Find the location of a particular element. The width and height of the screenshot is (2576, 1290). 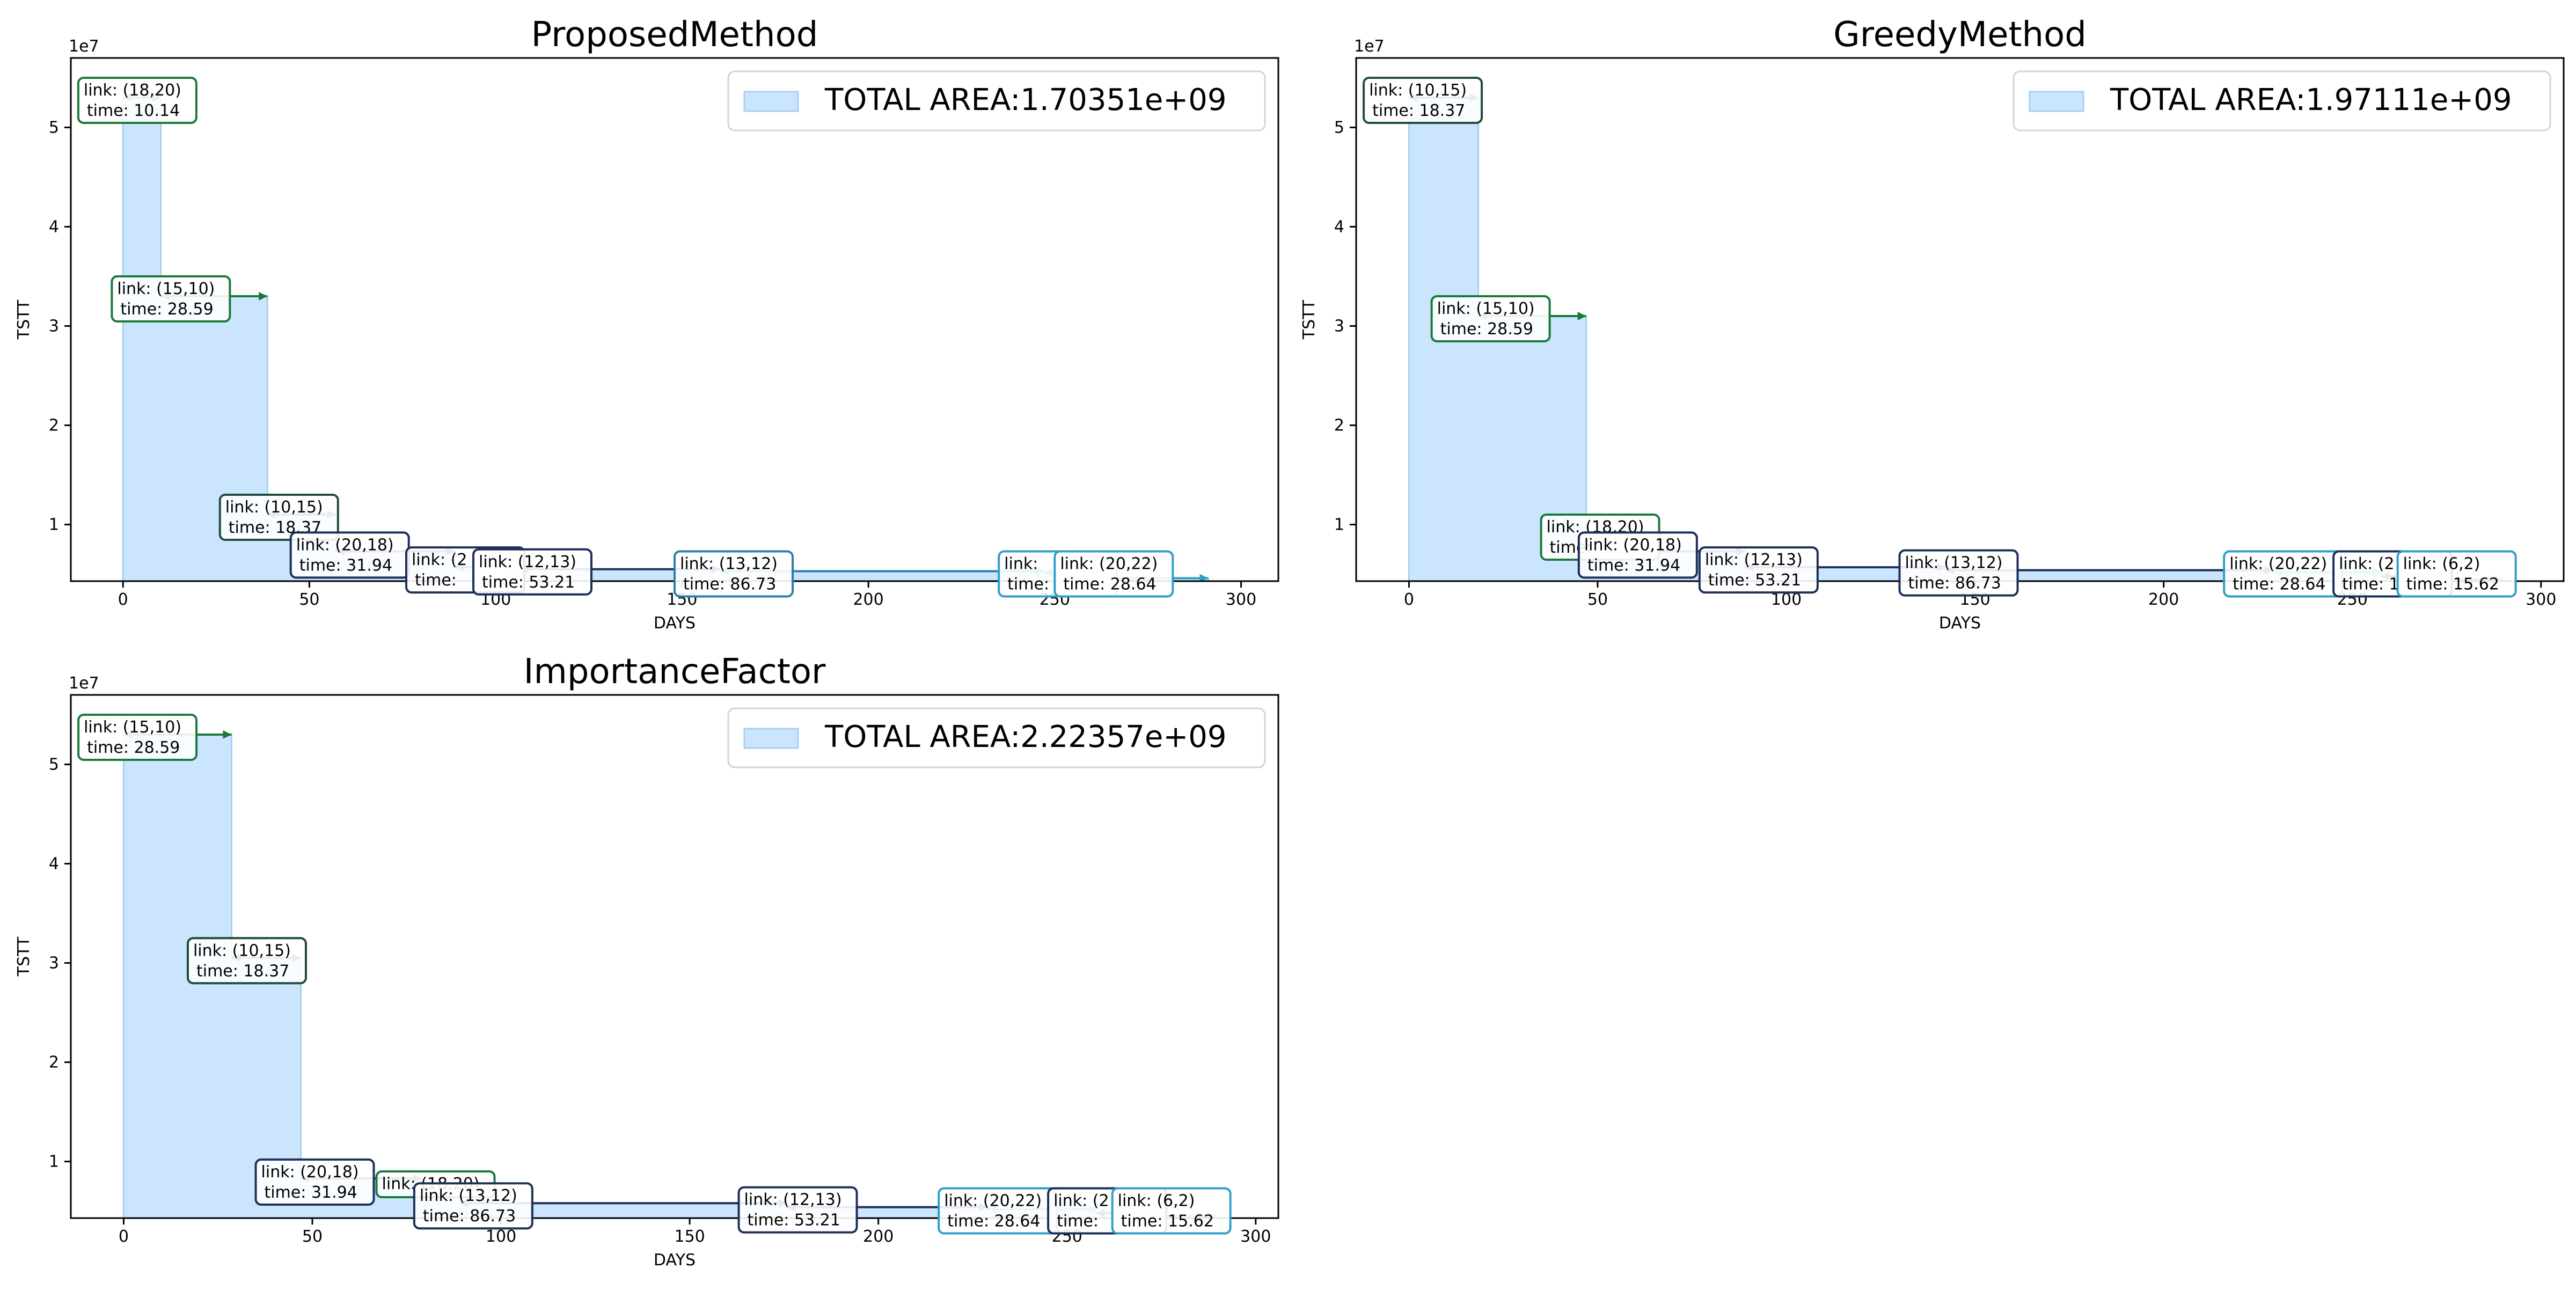

annotation: link: (13,12) time: 86.73 is located at coordinates (473, 1206).